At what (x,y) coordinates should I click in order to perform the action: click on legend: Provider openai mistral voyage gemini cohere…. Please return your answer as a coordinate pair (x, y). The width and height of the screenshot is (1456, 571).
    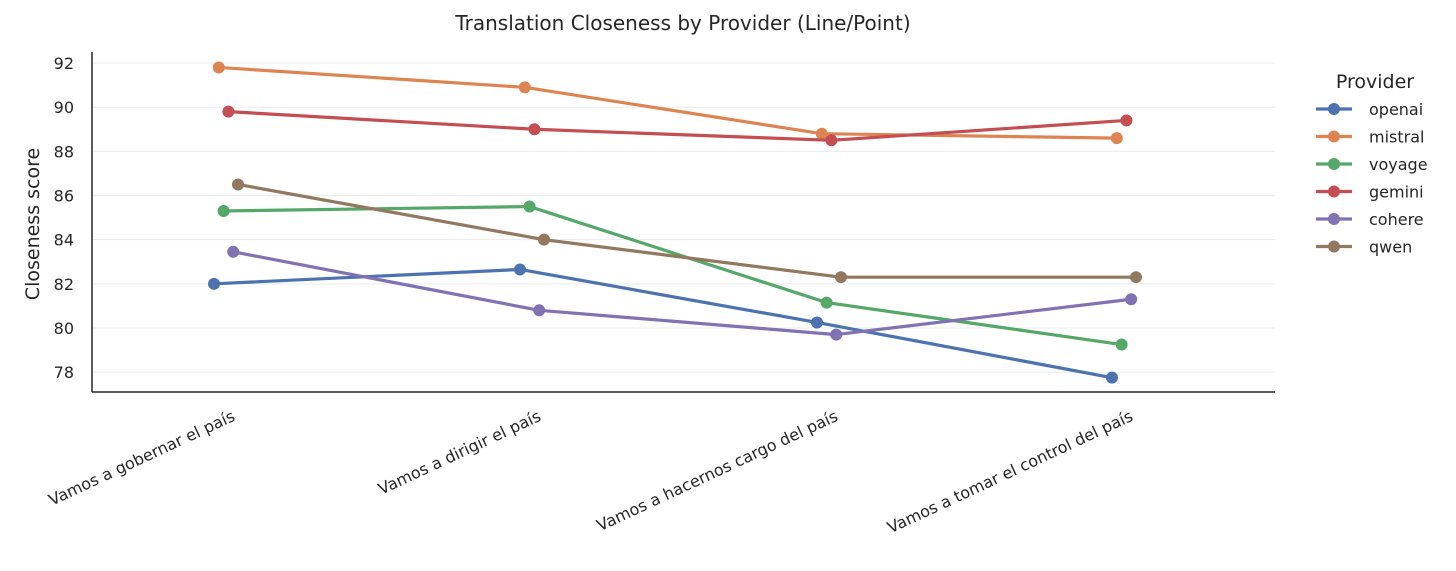
    Looking at the image, I should click on (1372, 164).